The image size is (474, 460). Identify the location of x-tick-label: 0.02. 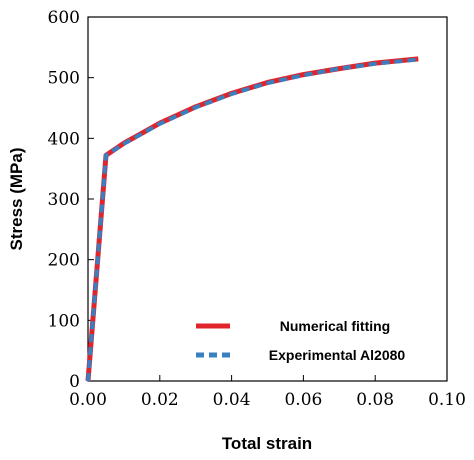
(160, 400).